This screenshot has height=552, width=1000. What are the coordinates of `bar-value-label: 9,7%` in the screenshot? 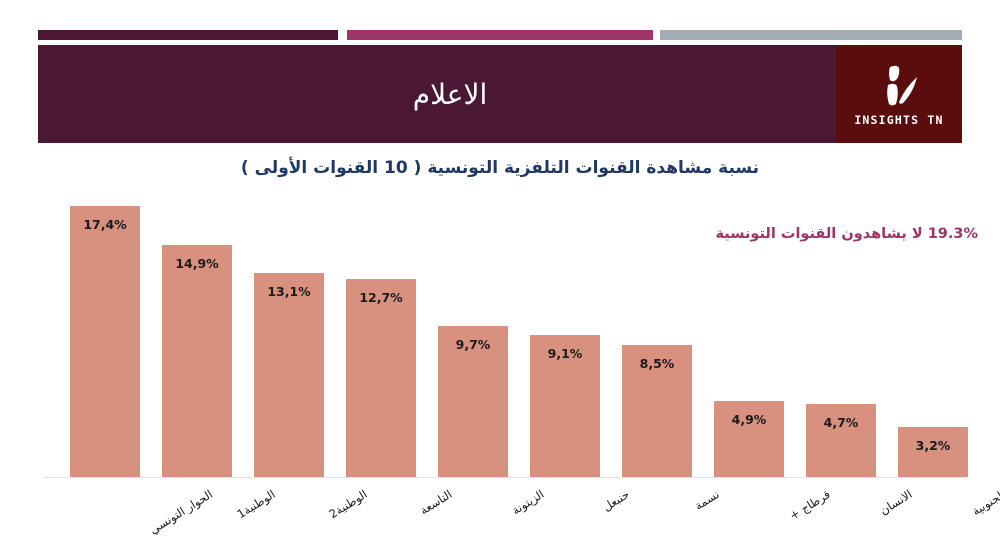 It's located at (473, 344).